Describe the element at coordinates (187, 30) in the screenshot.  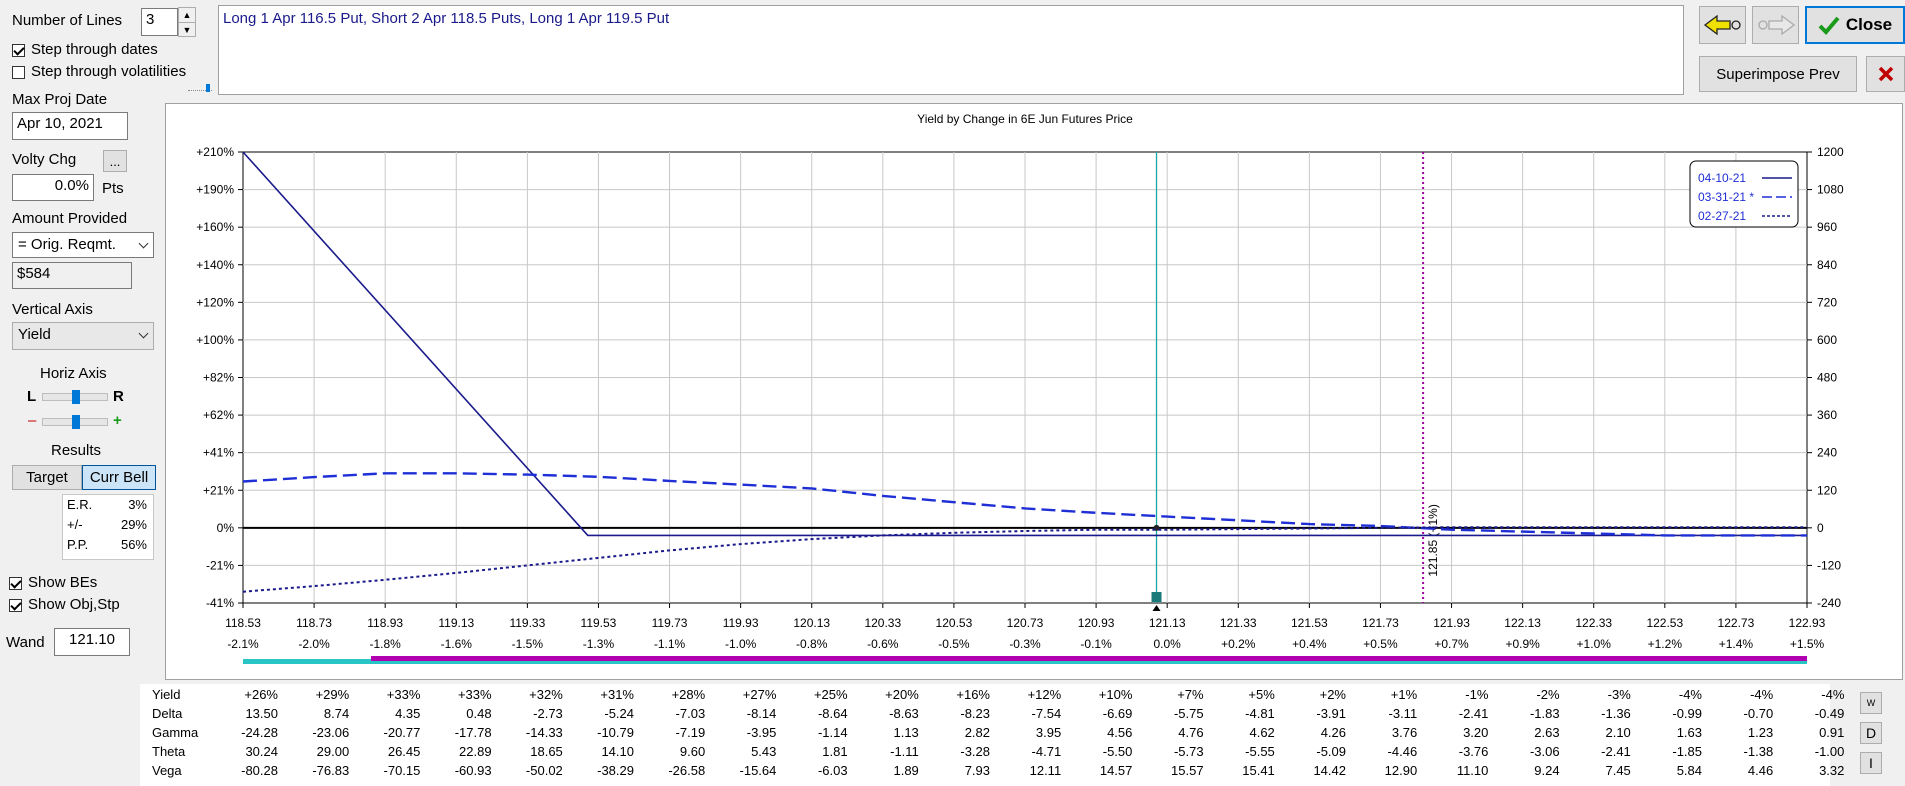
I see `spin-down-icon: ▼` at that location.